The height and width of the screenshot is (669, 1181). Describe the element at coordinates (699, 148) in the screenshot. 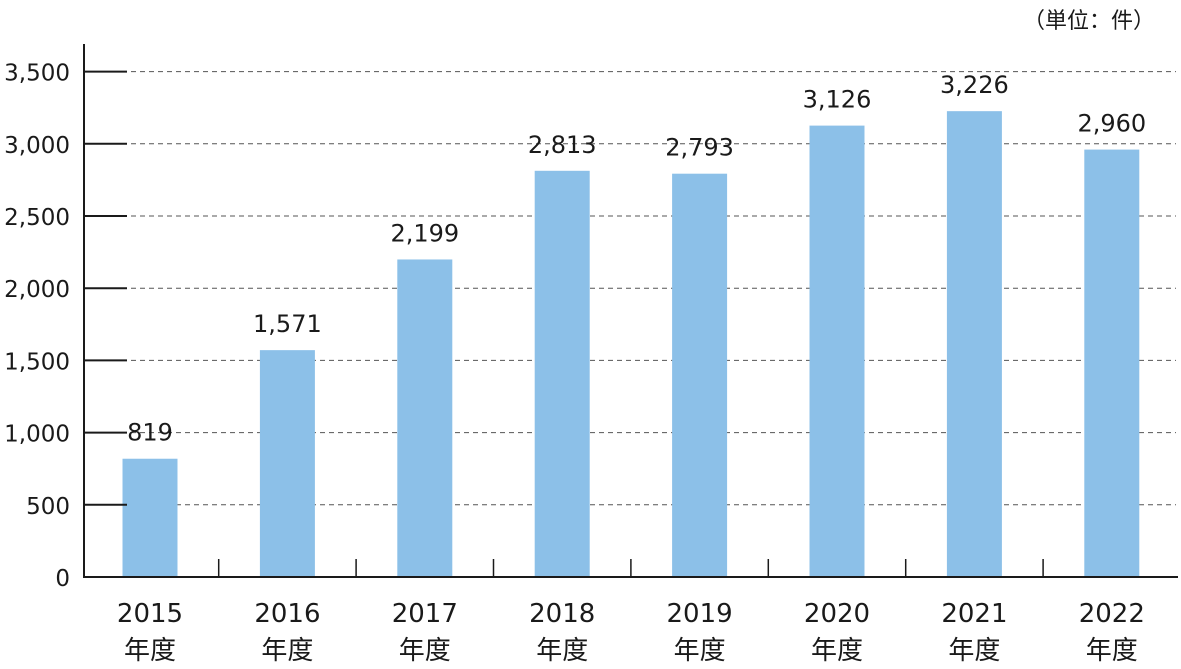

I see `value-label: 2,793` at that location.